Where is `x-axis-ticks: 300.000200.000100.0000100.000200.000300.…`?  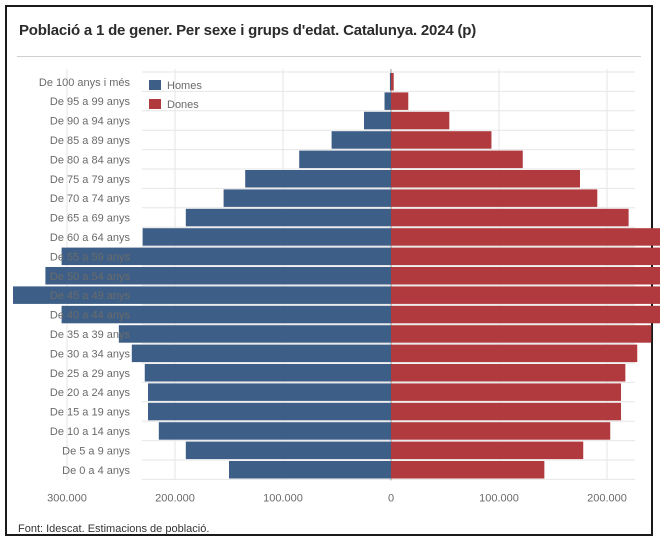 x-axis-ticks: 300.000200.000100.0000100.000200.000300.… is located at coordinates (353, 498).